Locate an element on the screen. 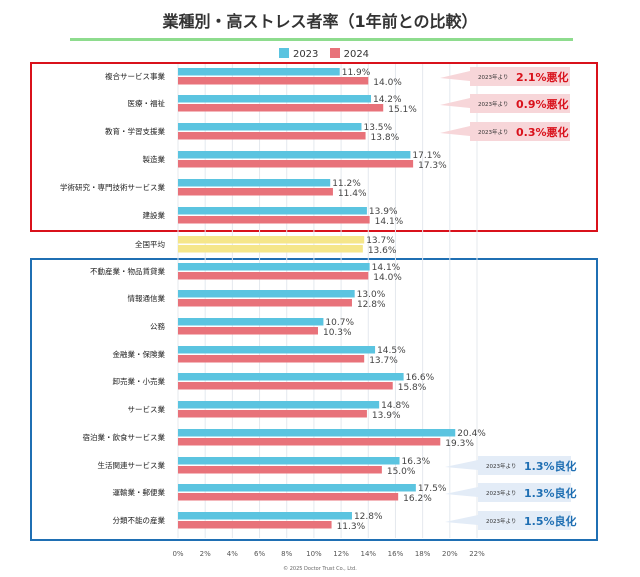  value-label-2023: 12.8% is located at coordinates (368, 517).